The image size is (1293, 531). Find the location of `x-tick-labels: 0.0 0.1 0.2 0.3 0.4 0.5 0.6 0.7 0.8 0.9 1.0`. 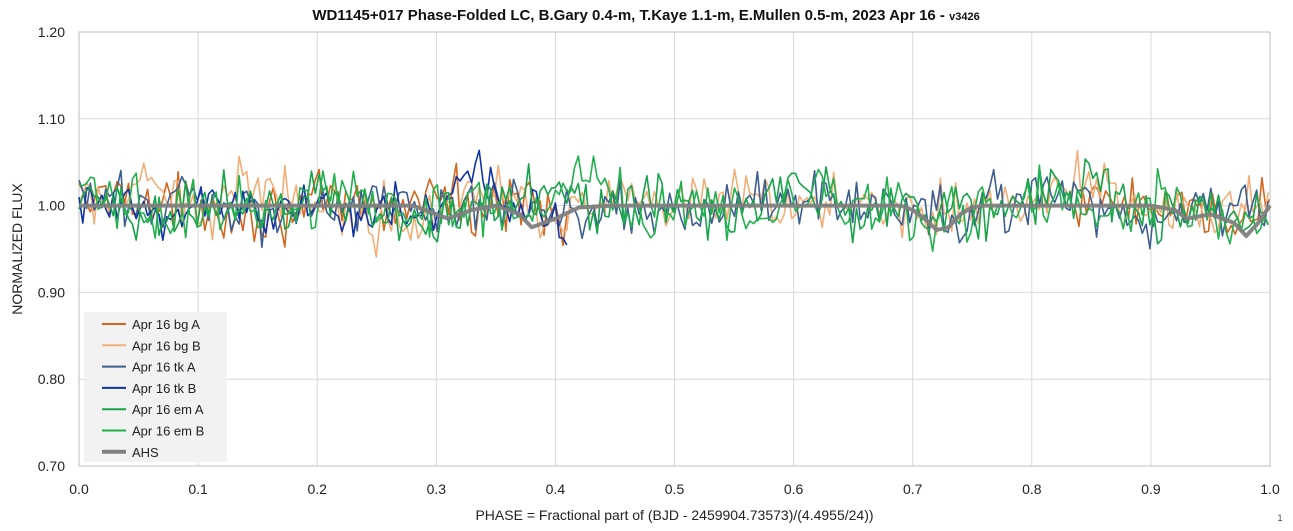

x-tick-labels: 0.0 0.1 0.2 0.3 0.4 0.5 0.6 0.7 0.8 0.9 1.0 is located at coordinates (674, 489).